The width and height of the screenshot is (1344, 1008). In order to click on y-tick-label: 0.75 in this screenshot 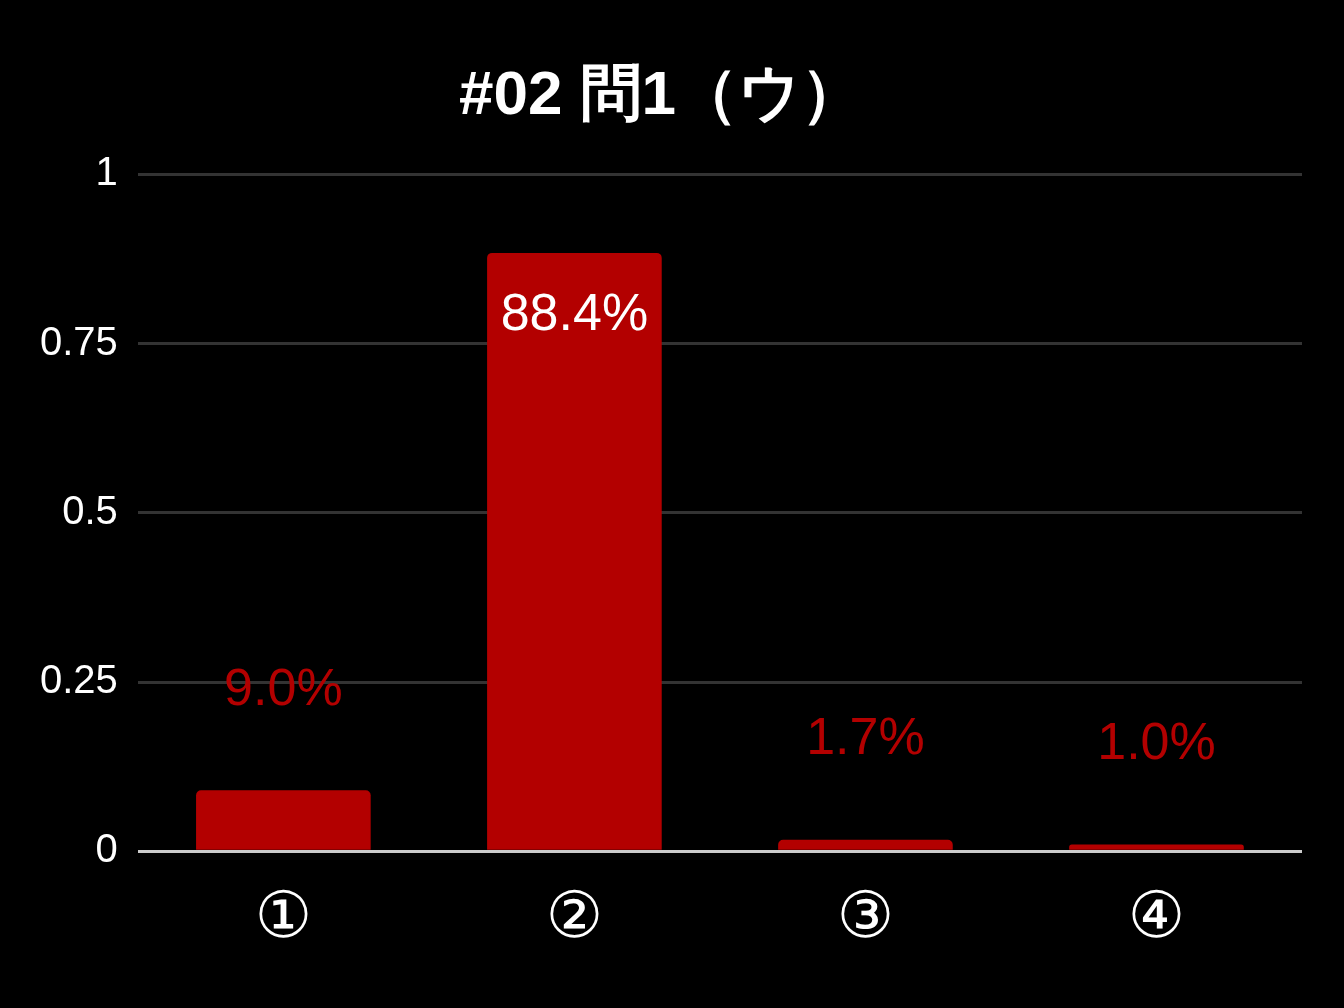, I will do `click(78, 340)`.